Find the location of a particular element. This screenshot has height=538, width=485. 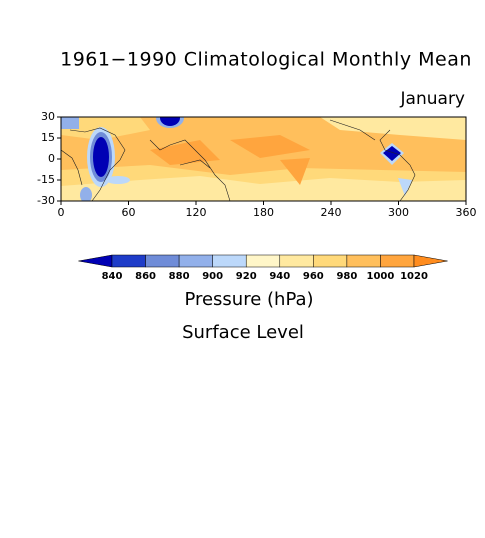

x-tick-label: 60 is located at coordinates (129, 212).